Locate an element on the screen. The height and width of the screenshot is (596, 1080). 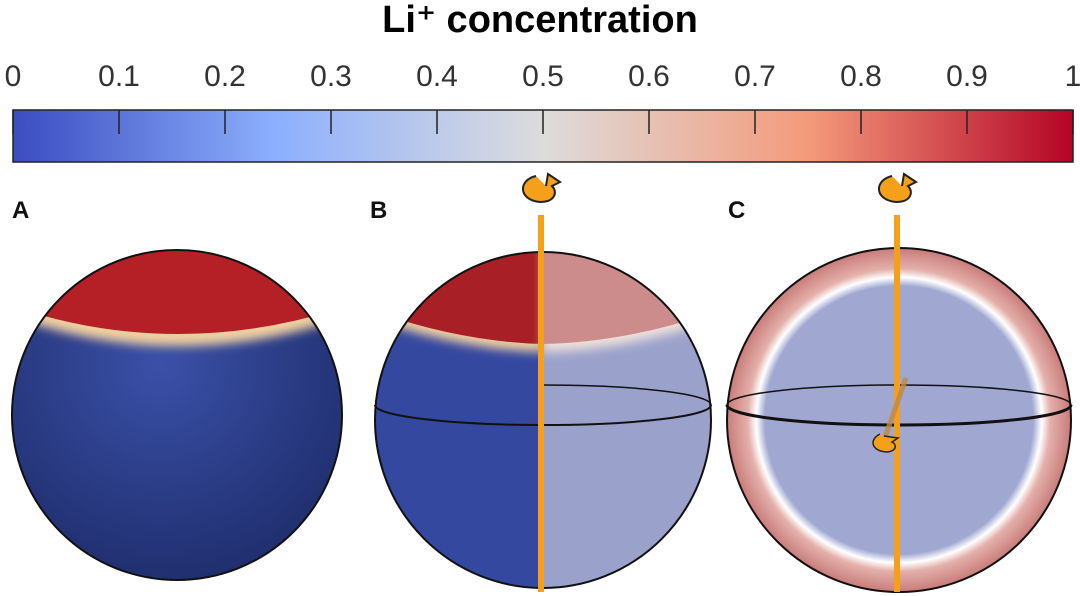
x-tick-label: 0.4 is located at coordinates (437, 76).